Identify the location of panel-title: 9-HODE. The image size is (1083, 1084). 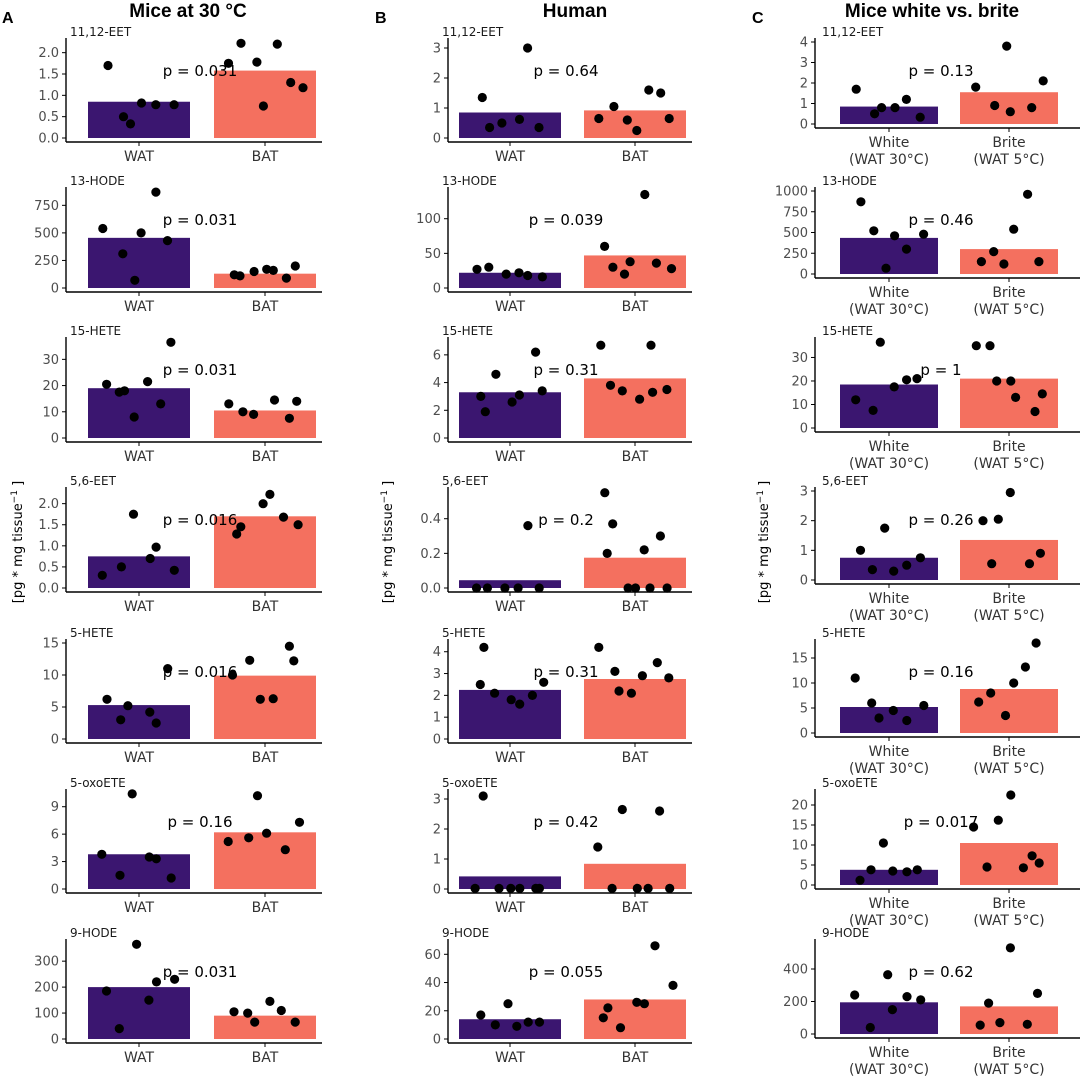
(845, 933).